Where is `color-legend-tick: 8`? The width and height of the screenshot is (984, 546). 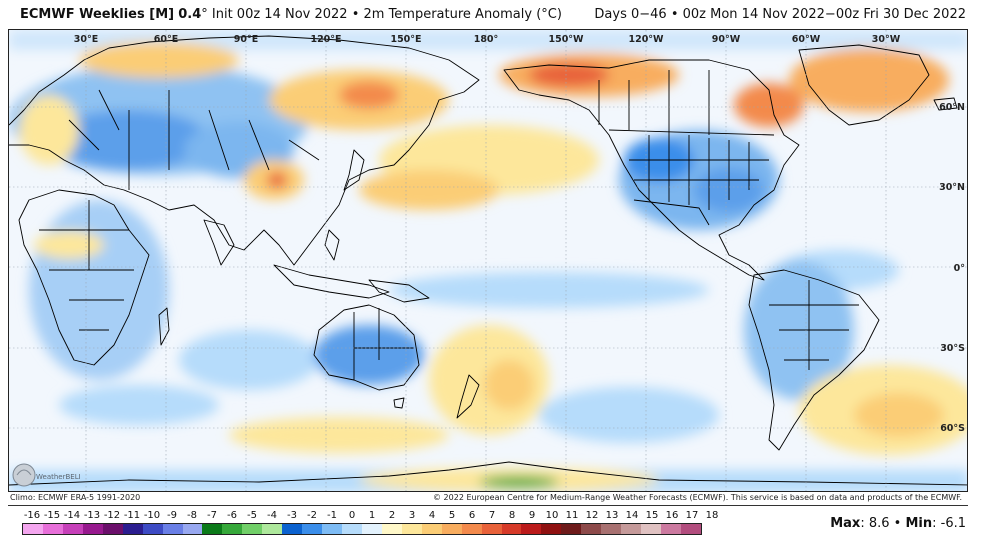
color-legend-tick: 8 is located at coordinates (512, 515).